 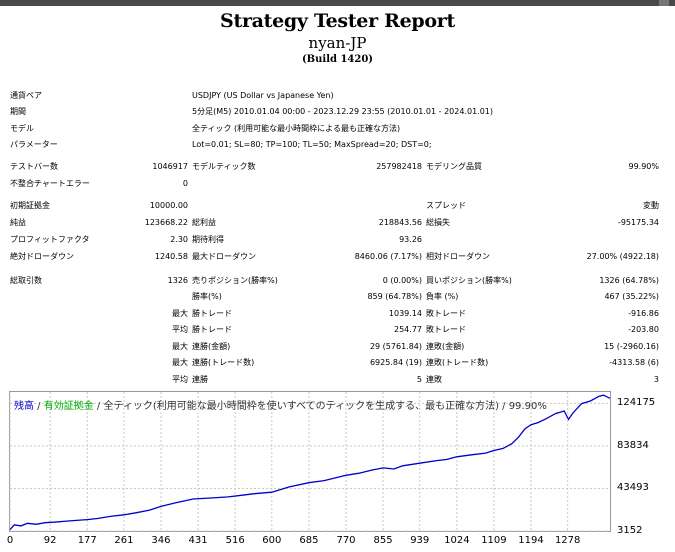 I want to click on expected-payoff-label: 期待利得, so click(x=208, y=239).